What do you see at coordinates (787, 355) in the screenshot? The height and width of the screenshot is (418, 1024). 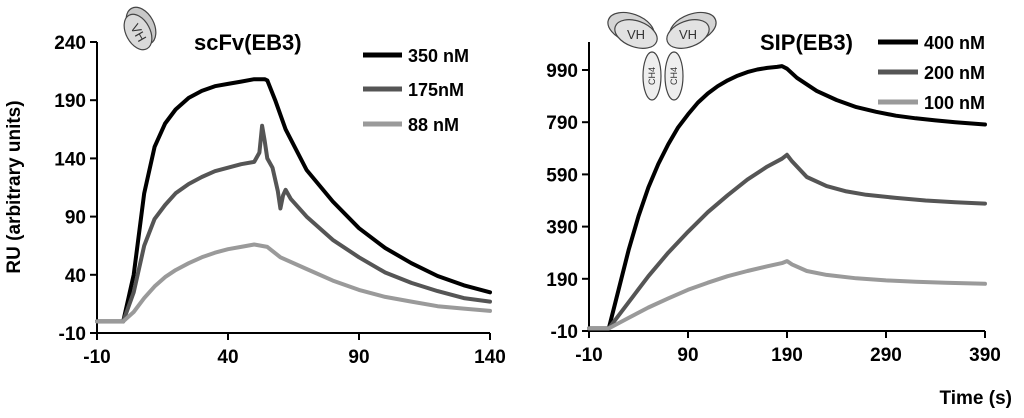 I see `right-x-tick-label: 190` at bounding box center [787, 355].